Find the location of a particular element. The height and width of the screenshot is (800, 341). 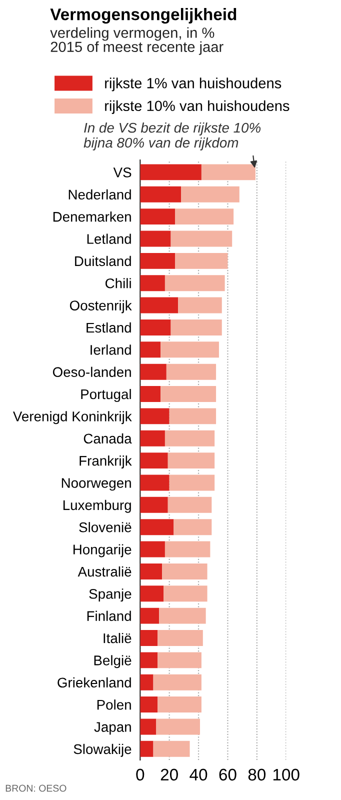

x-tick-label: 100 is located at coordinates (286, 774).